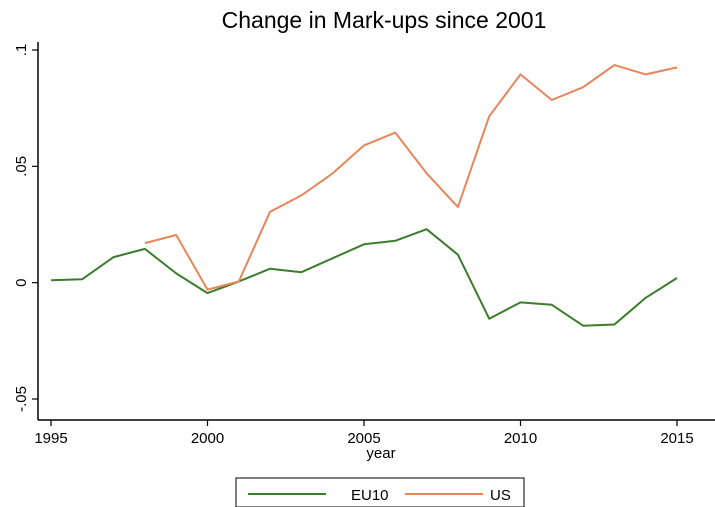  I want to click on legend-box, so click(380, 492).